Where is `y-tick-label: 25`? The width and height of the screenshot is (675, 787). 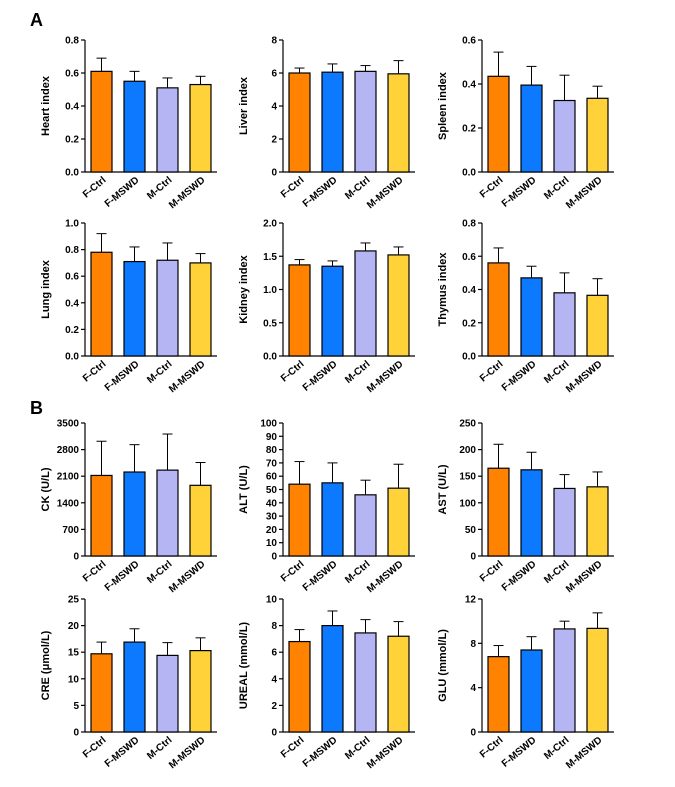 y-tick-label: 25 is located at coordinates (74, 600).